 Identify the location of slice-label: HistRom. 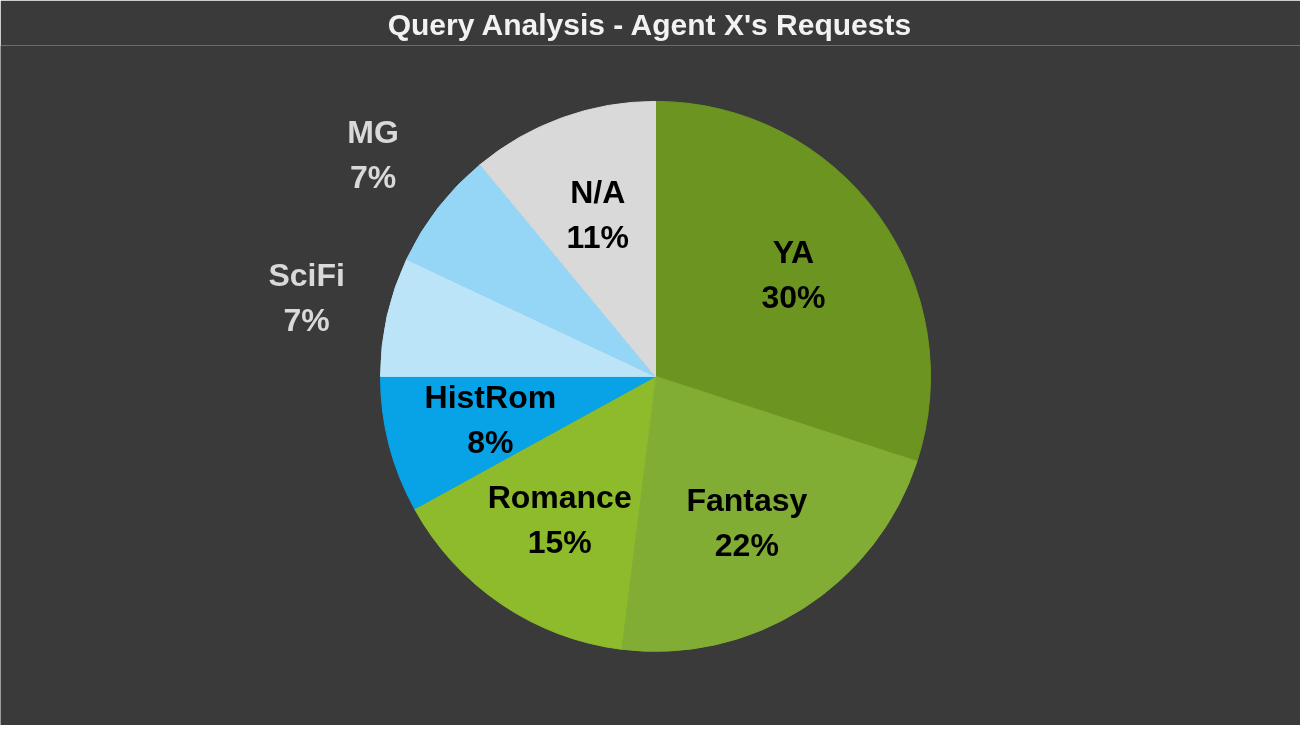
(490, 396).